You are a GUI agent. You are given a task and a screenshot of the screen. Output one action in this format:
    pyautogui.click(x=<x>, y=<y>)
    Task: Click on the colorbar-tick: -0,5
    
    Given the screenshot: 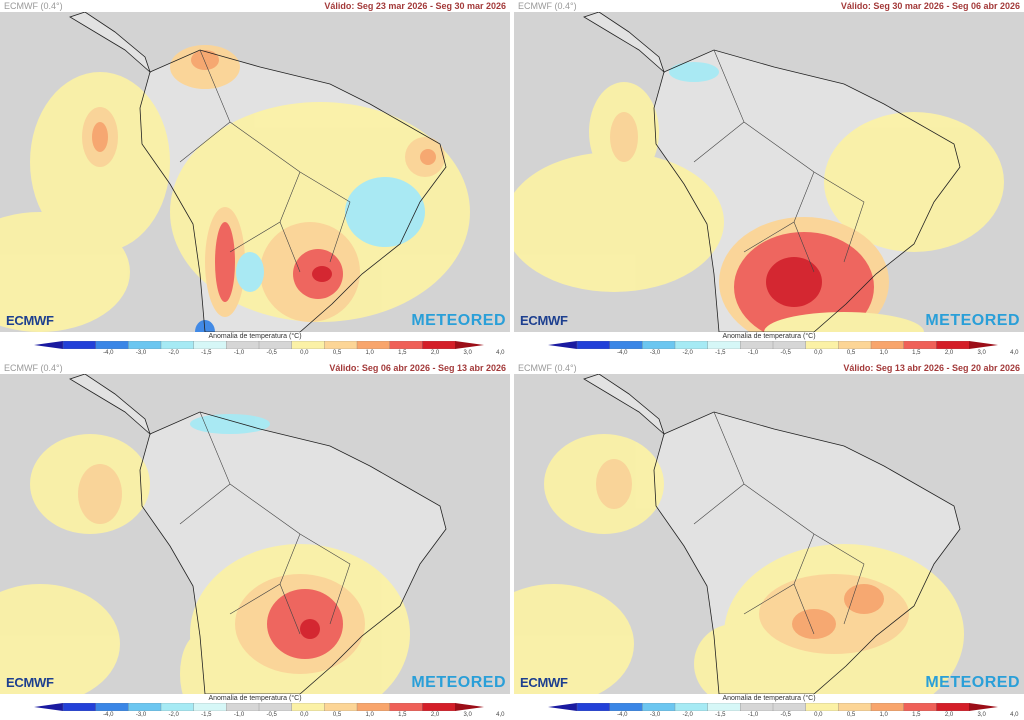 What is the action you would take?
    pyautogui.click(x=271, y=353)
    